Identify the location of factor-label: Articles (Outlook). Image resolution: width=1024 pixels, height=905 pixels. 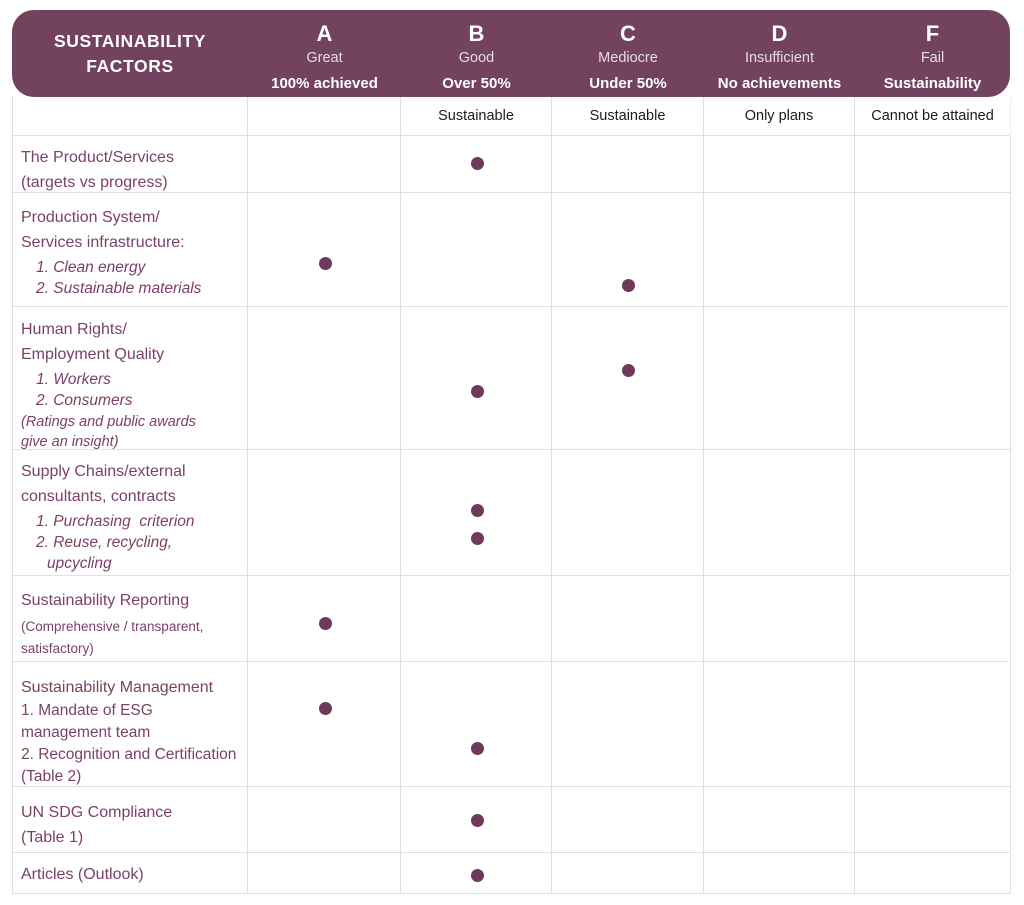
(130, 873).